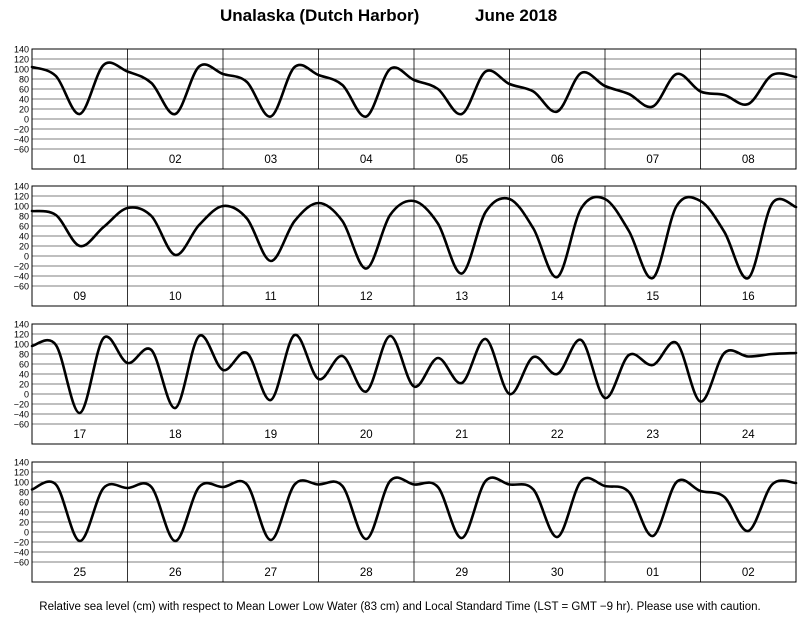 The image size is (800, 618). What do you see at coordinates (79, 573) in the screenshot?
I see `day-label: 25` at bounding box center [79, 573].